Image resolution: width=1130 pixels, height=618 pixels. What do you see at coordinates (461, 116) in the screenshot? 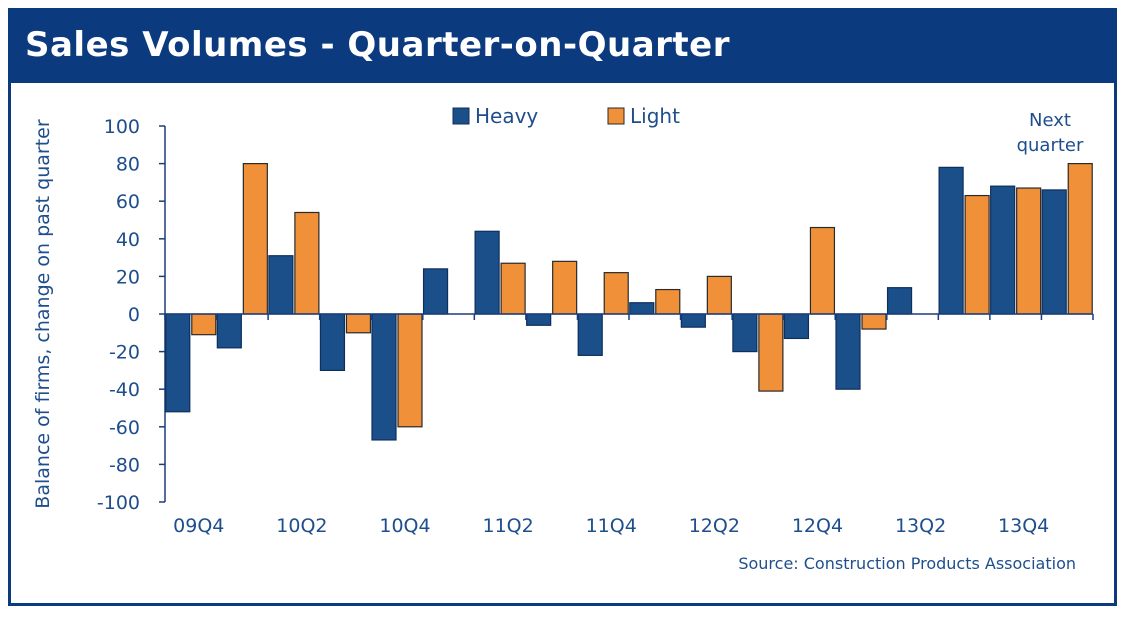
I see `legend-swatch-heavy` at bounding box center [461, 116].